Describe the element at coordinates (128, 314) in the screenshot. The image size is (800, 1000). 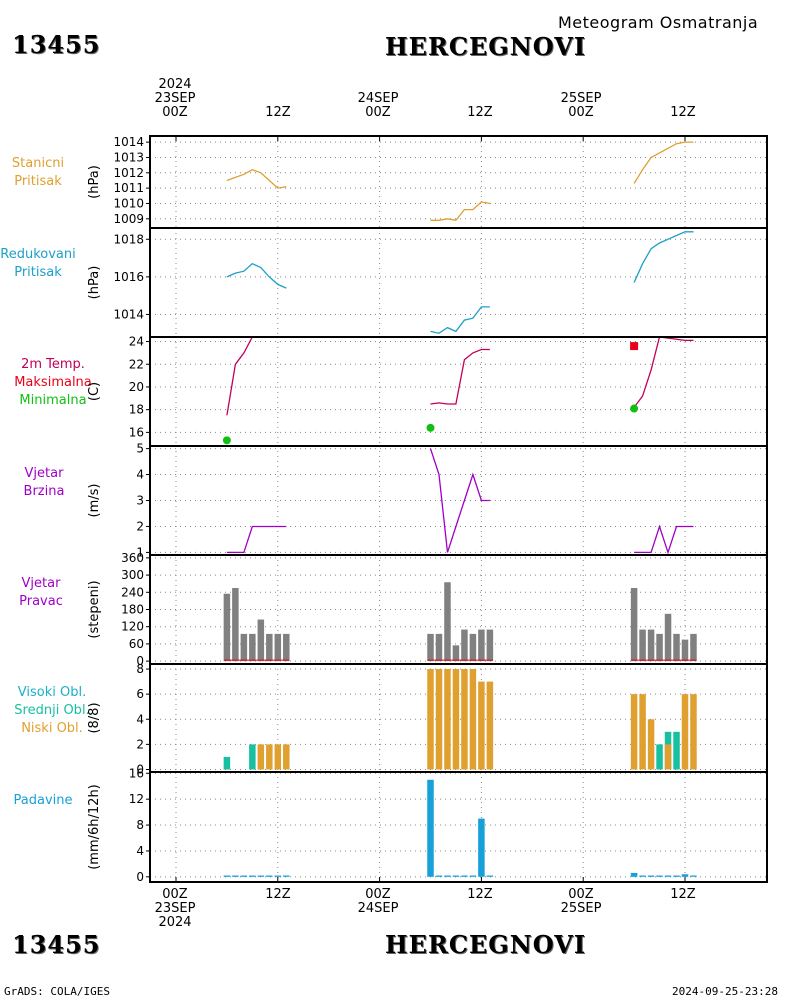
I see `ytick-label-reduced-pressure-0: 1014` at that location.